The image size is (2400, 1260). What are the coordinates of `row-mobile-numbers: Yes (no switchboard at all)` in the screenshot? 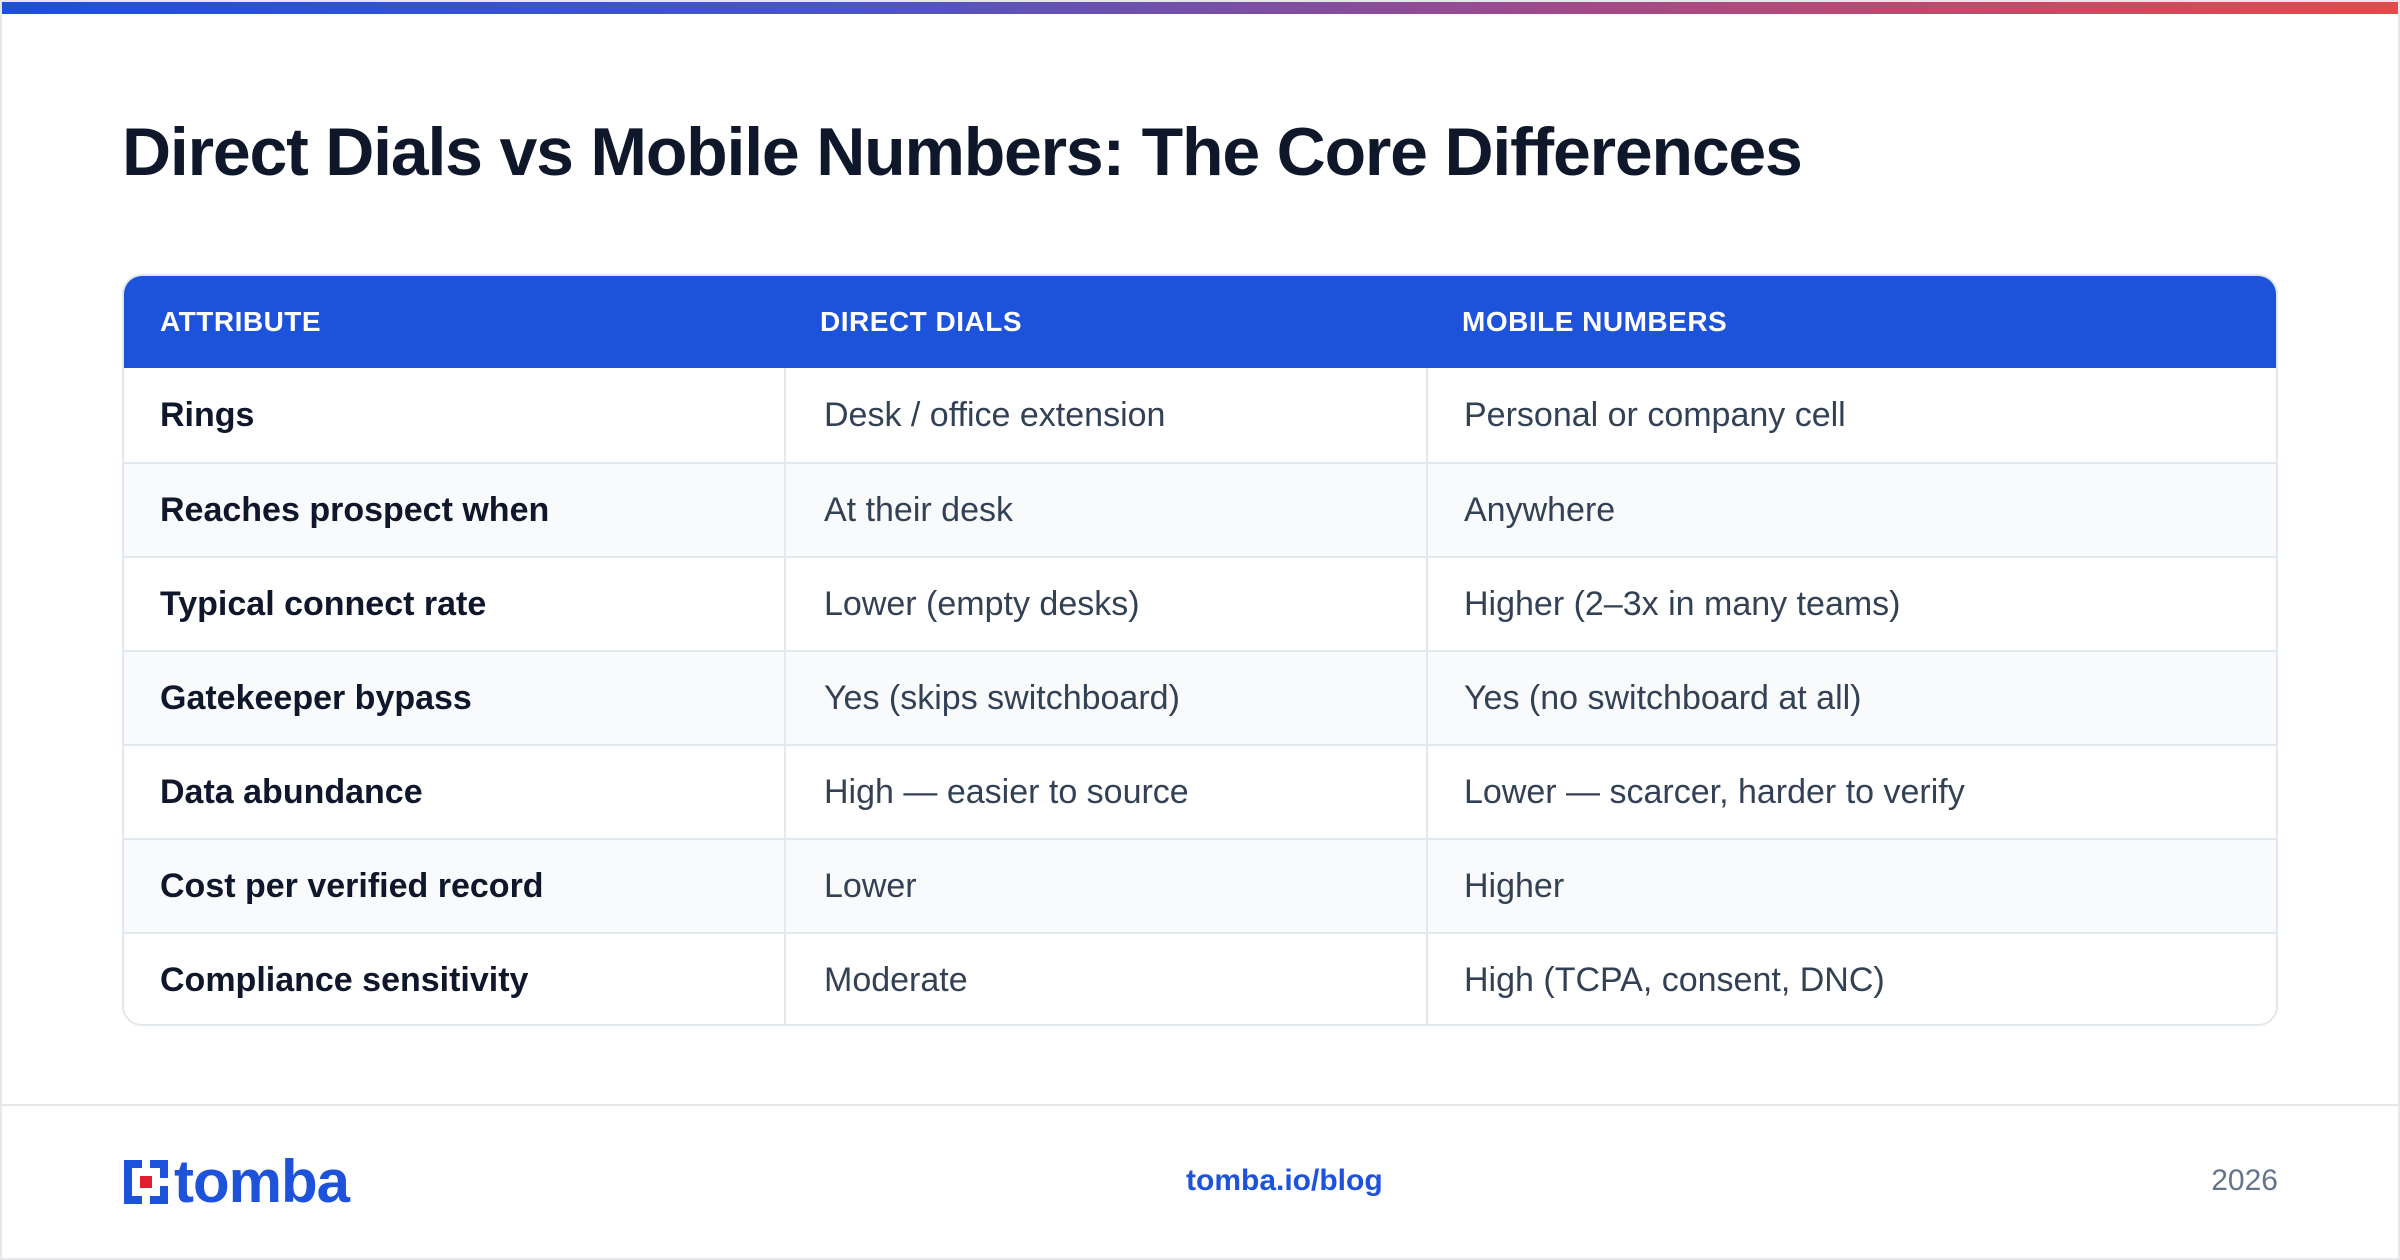 It's located at (1851, 698).